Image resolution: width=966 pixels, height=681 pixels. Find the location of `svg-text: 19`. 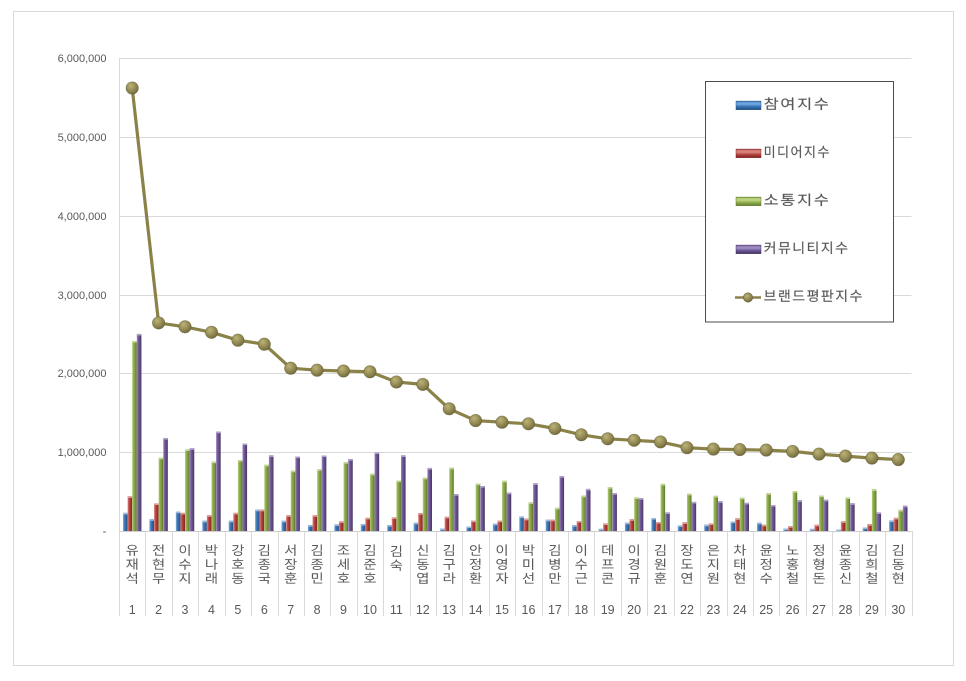

svg-text: 19 is located at coordinates (608, 610).